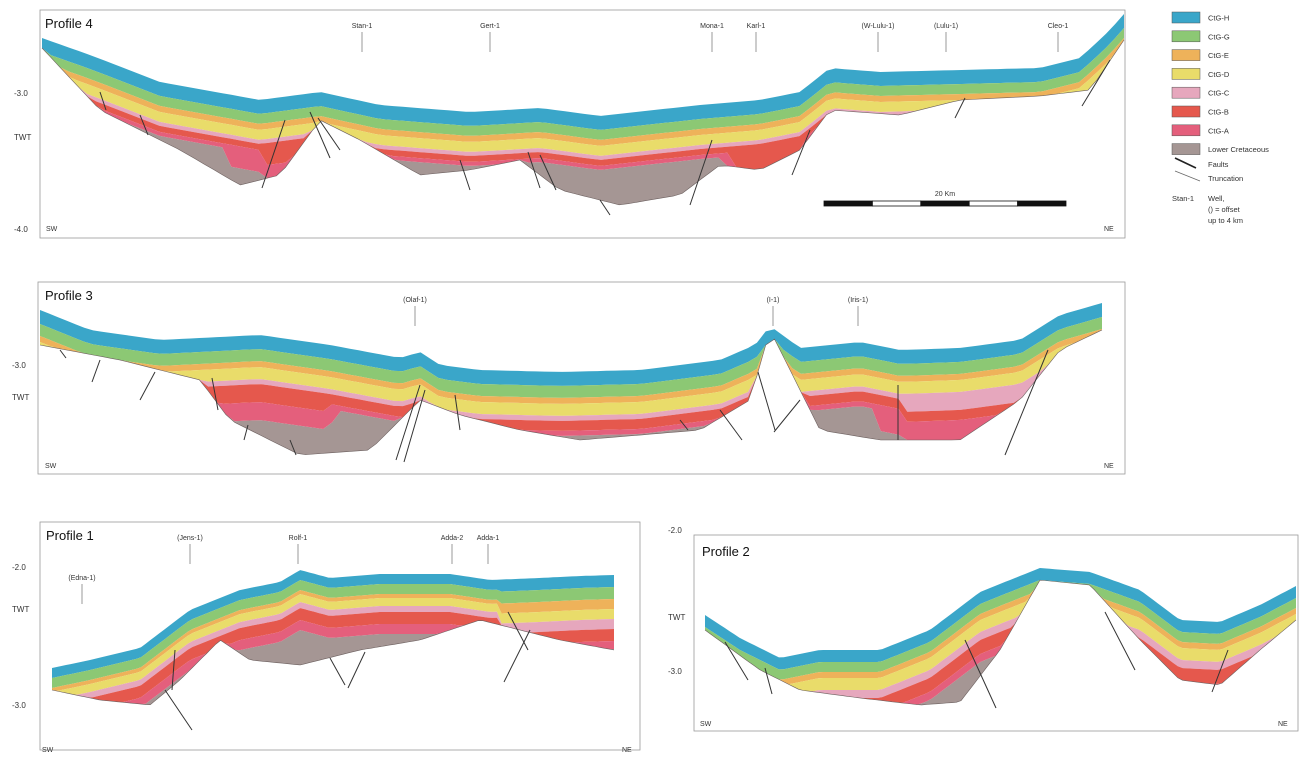 This screenshot has height=758, width=1311. What do you see at coordinates (298, 538) in the screenshot?
I see `profile-1-well-label-2: Rolf-1` at bounding box center [298, 538].